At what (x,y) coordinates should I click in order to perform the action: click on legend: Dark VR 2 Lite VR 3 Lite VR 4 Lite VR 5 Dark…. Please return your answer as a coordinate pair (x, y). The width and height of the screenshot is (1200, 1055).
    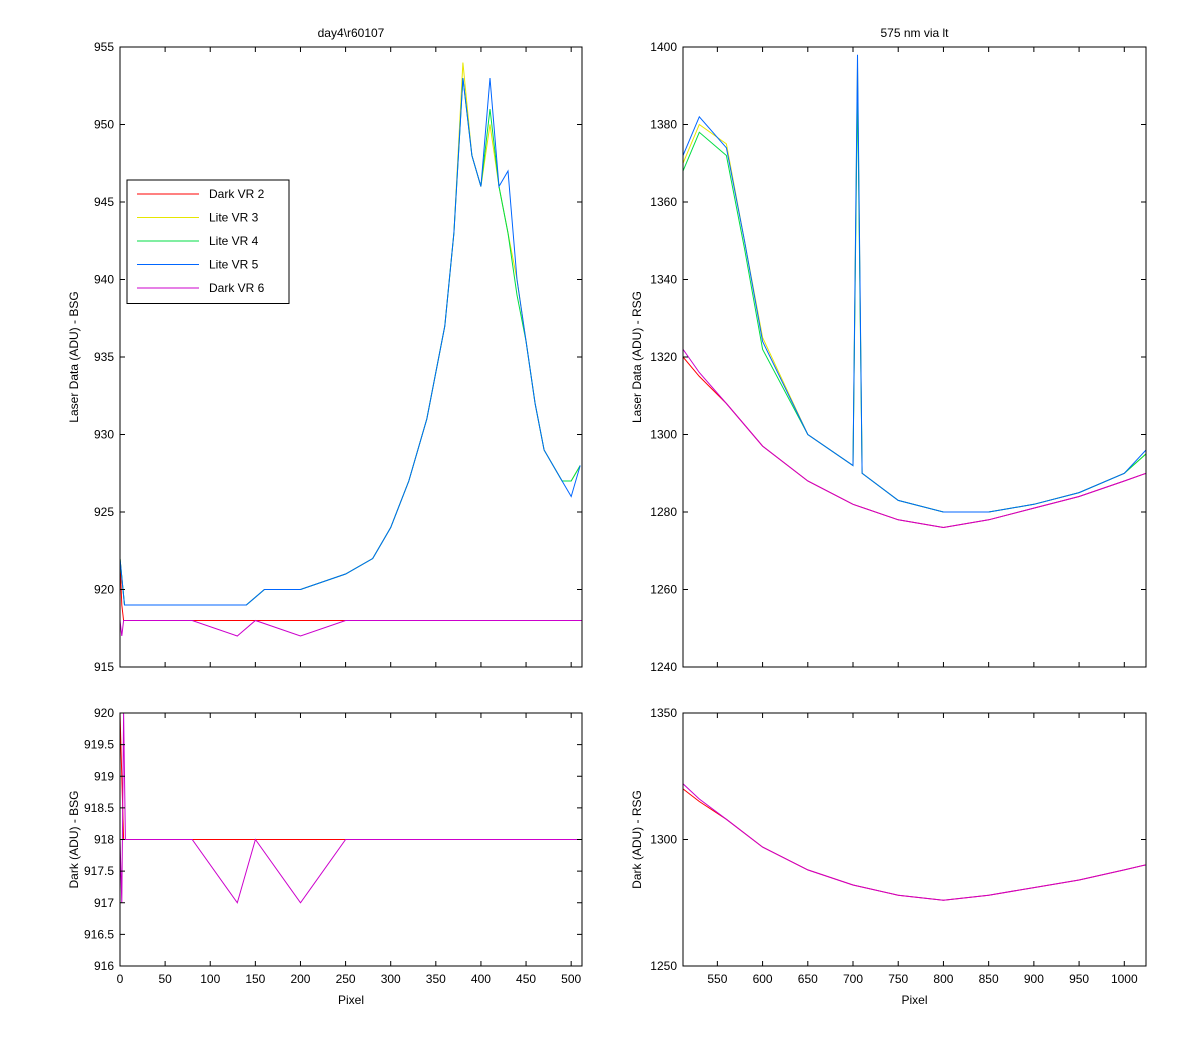
    Looking at the image, I should click on (208, 241).